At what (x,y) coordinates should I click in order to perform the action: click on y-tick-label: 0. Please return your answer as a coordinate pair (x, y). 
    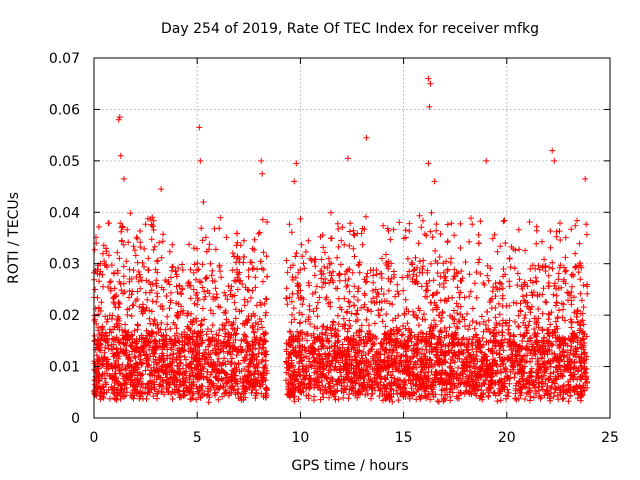
    Looking at the image, I should click on (75, 419).